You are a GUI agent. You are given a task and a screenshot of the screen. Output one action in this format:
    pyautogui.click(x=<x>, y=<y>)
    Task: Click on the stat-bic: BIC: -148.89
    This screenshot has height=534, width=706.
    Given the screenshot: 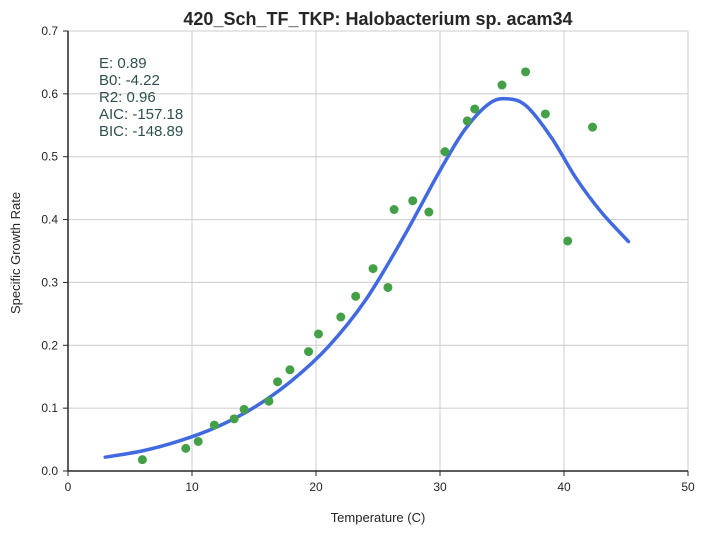 What is the action you would take?
    pyautogui.click(x=141, y=131)
    